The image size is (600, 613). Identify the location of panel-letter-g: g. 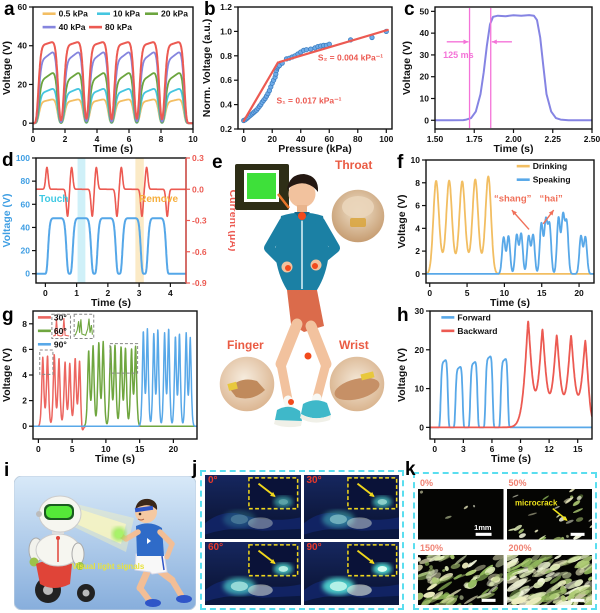
(8, 315).